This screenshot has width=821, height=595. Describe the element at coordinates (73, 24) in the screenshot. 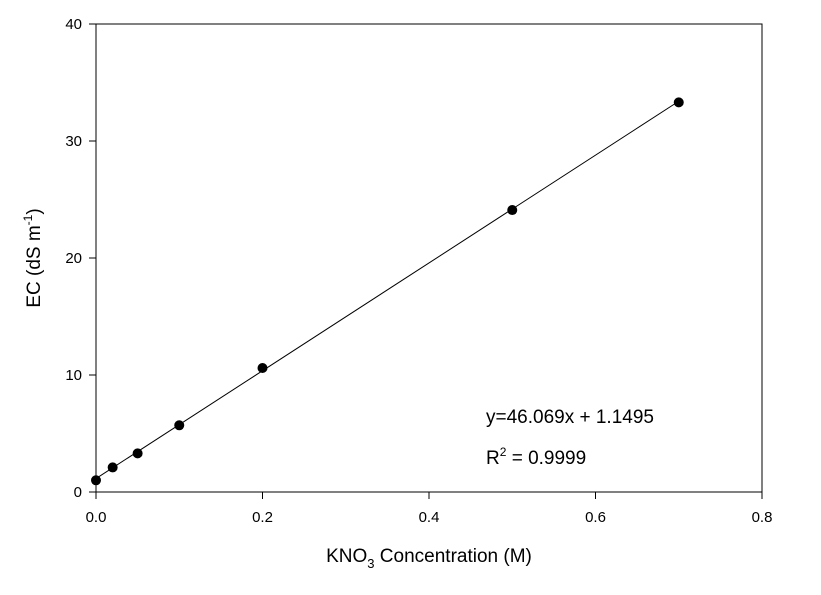

I see `y-tick-label: 40` at that location.